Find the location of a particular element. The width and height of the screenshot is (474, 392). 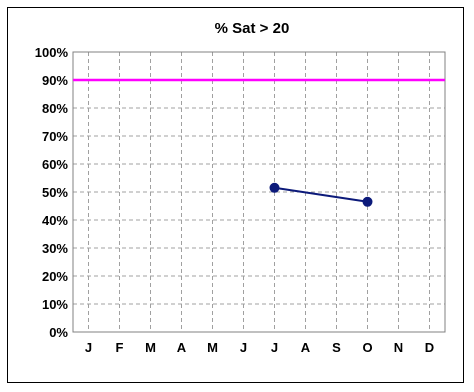

y-tick-label: 50% is located at coordinates (55, 192).